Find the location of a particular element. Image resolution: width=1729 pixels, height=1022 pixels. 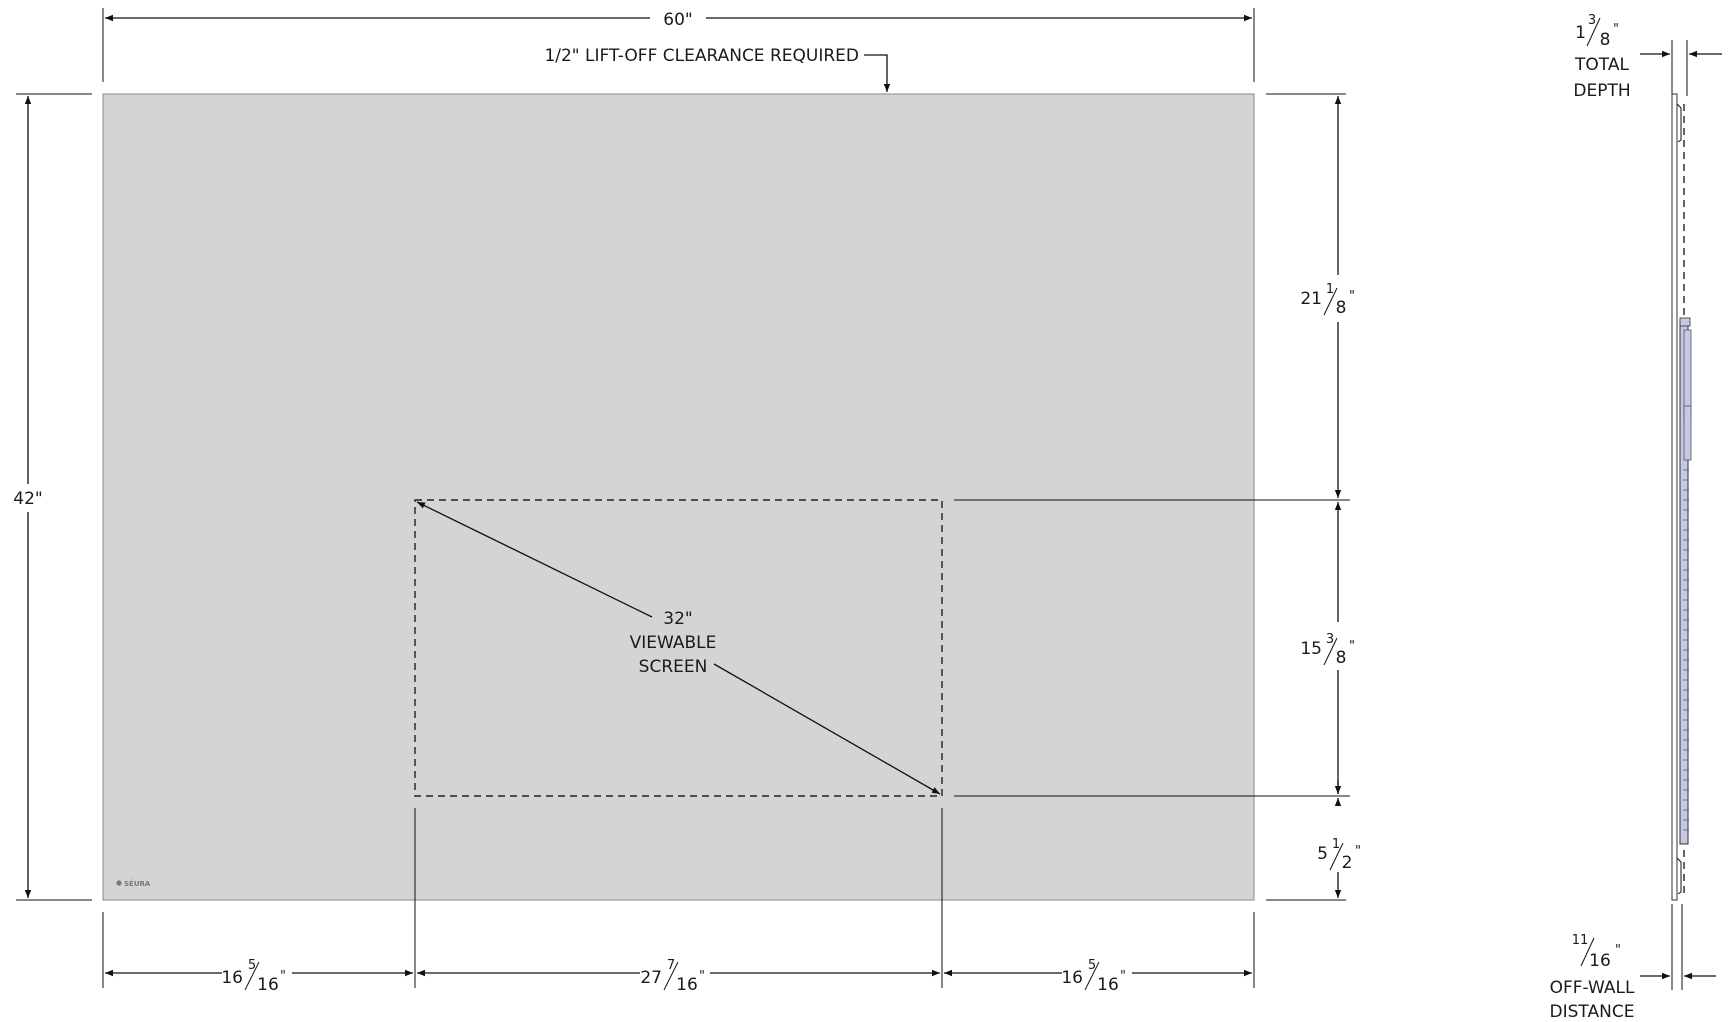

off-wall-label-line2: DISTANCE is located at coordinates (1592, 1012).